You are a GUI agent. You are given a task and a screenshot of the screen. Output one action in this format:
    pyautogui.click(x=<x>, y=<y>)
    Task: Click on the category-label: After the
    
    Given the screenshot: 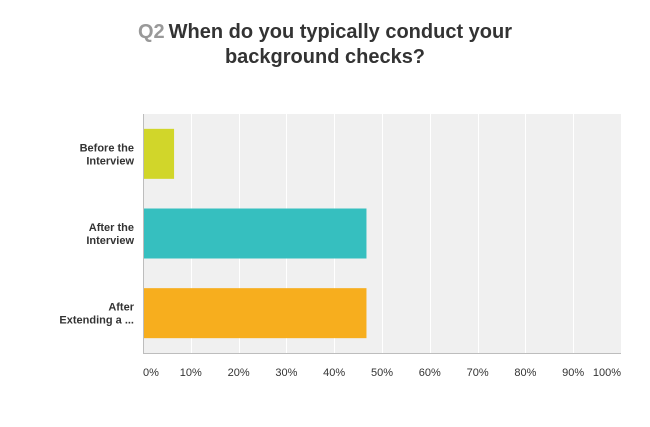 What is the action you would take?
    pyautogui.click(x=111, y=228)
    